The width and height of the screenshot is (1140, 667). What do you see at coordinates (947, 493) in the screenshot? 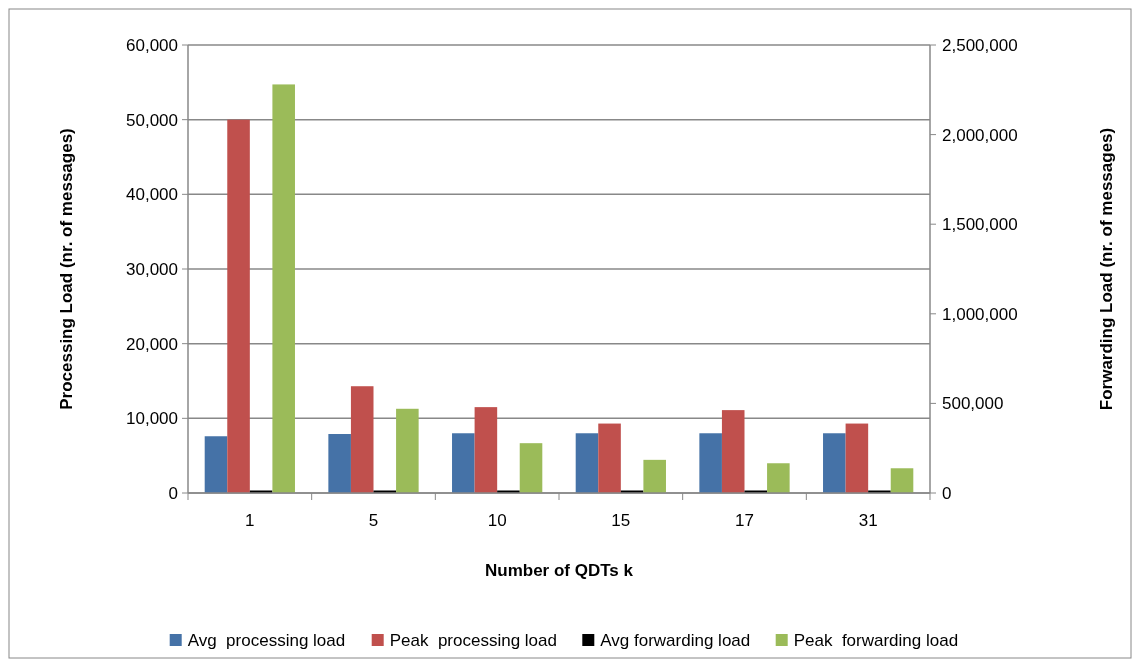
I see `y2-tick-label: 0` at bounding box center [947, 493].